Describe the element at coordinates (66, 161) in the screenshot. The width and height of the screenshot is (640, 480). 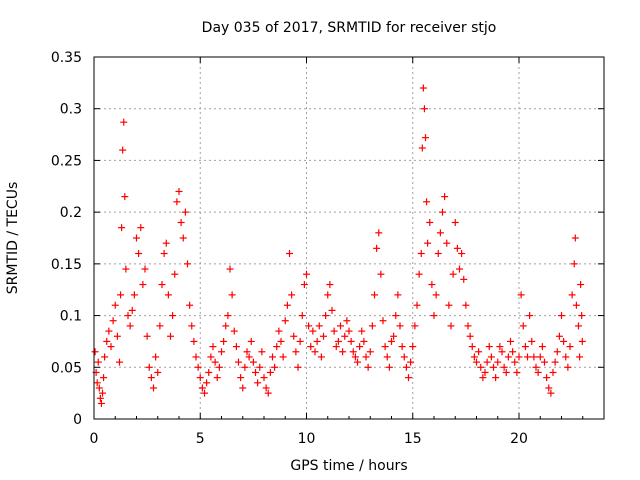
I see `y-tick-label: 0.25` at that location.